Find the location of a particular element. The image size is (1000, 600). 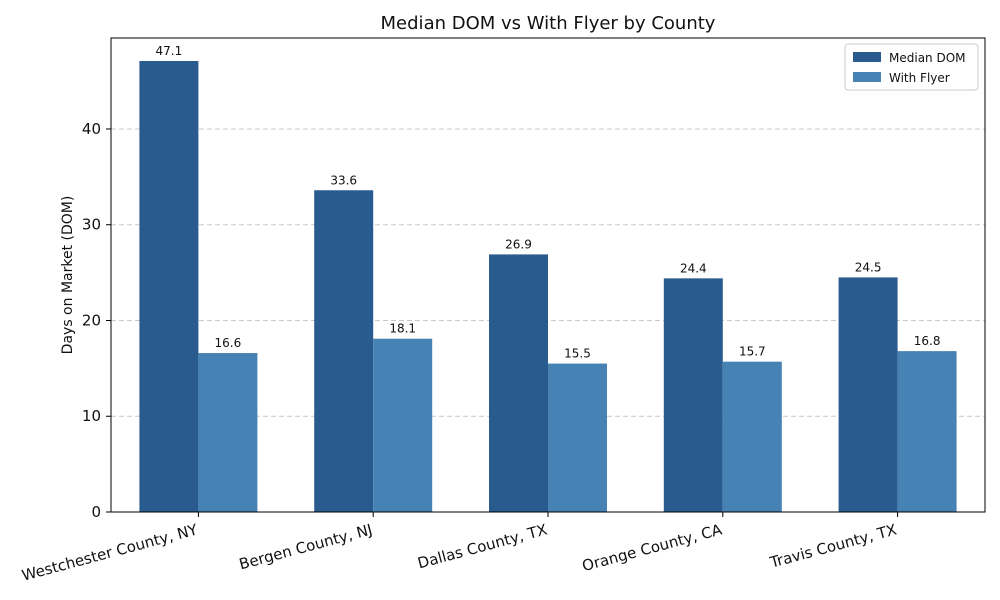

legend: Median DOM With Flyer is located at coordinates (911, 67).